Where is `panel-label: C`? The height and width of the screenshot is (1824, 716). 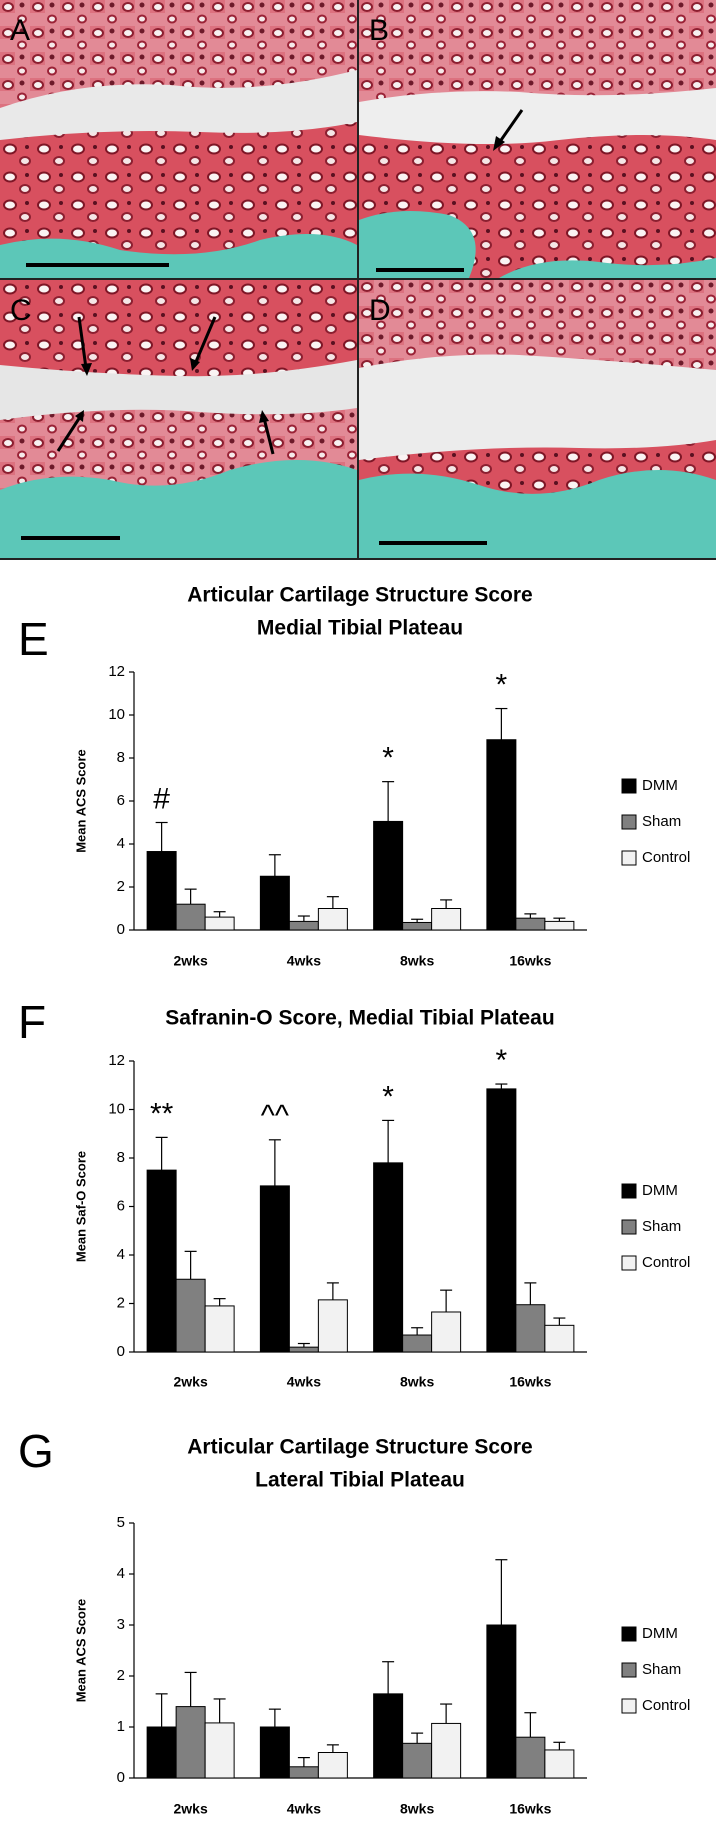 panel-label: C is located at coordinates (21, 310).